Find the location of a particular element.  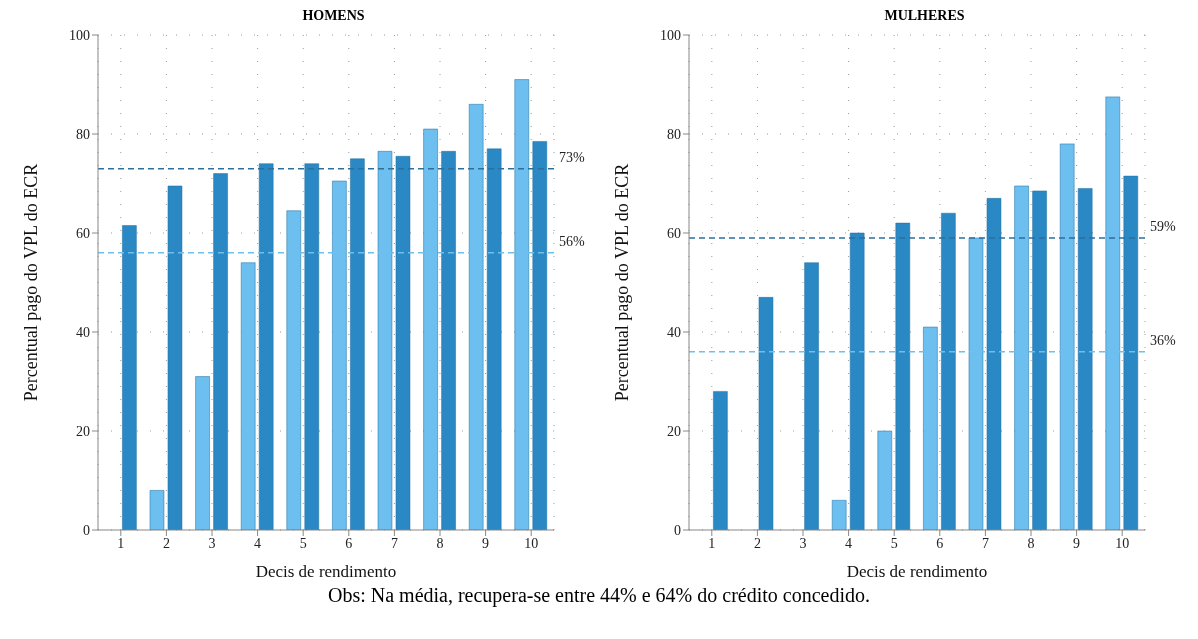

ref-line-label: 73% is located at coordinates (572, 157).